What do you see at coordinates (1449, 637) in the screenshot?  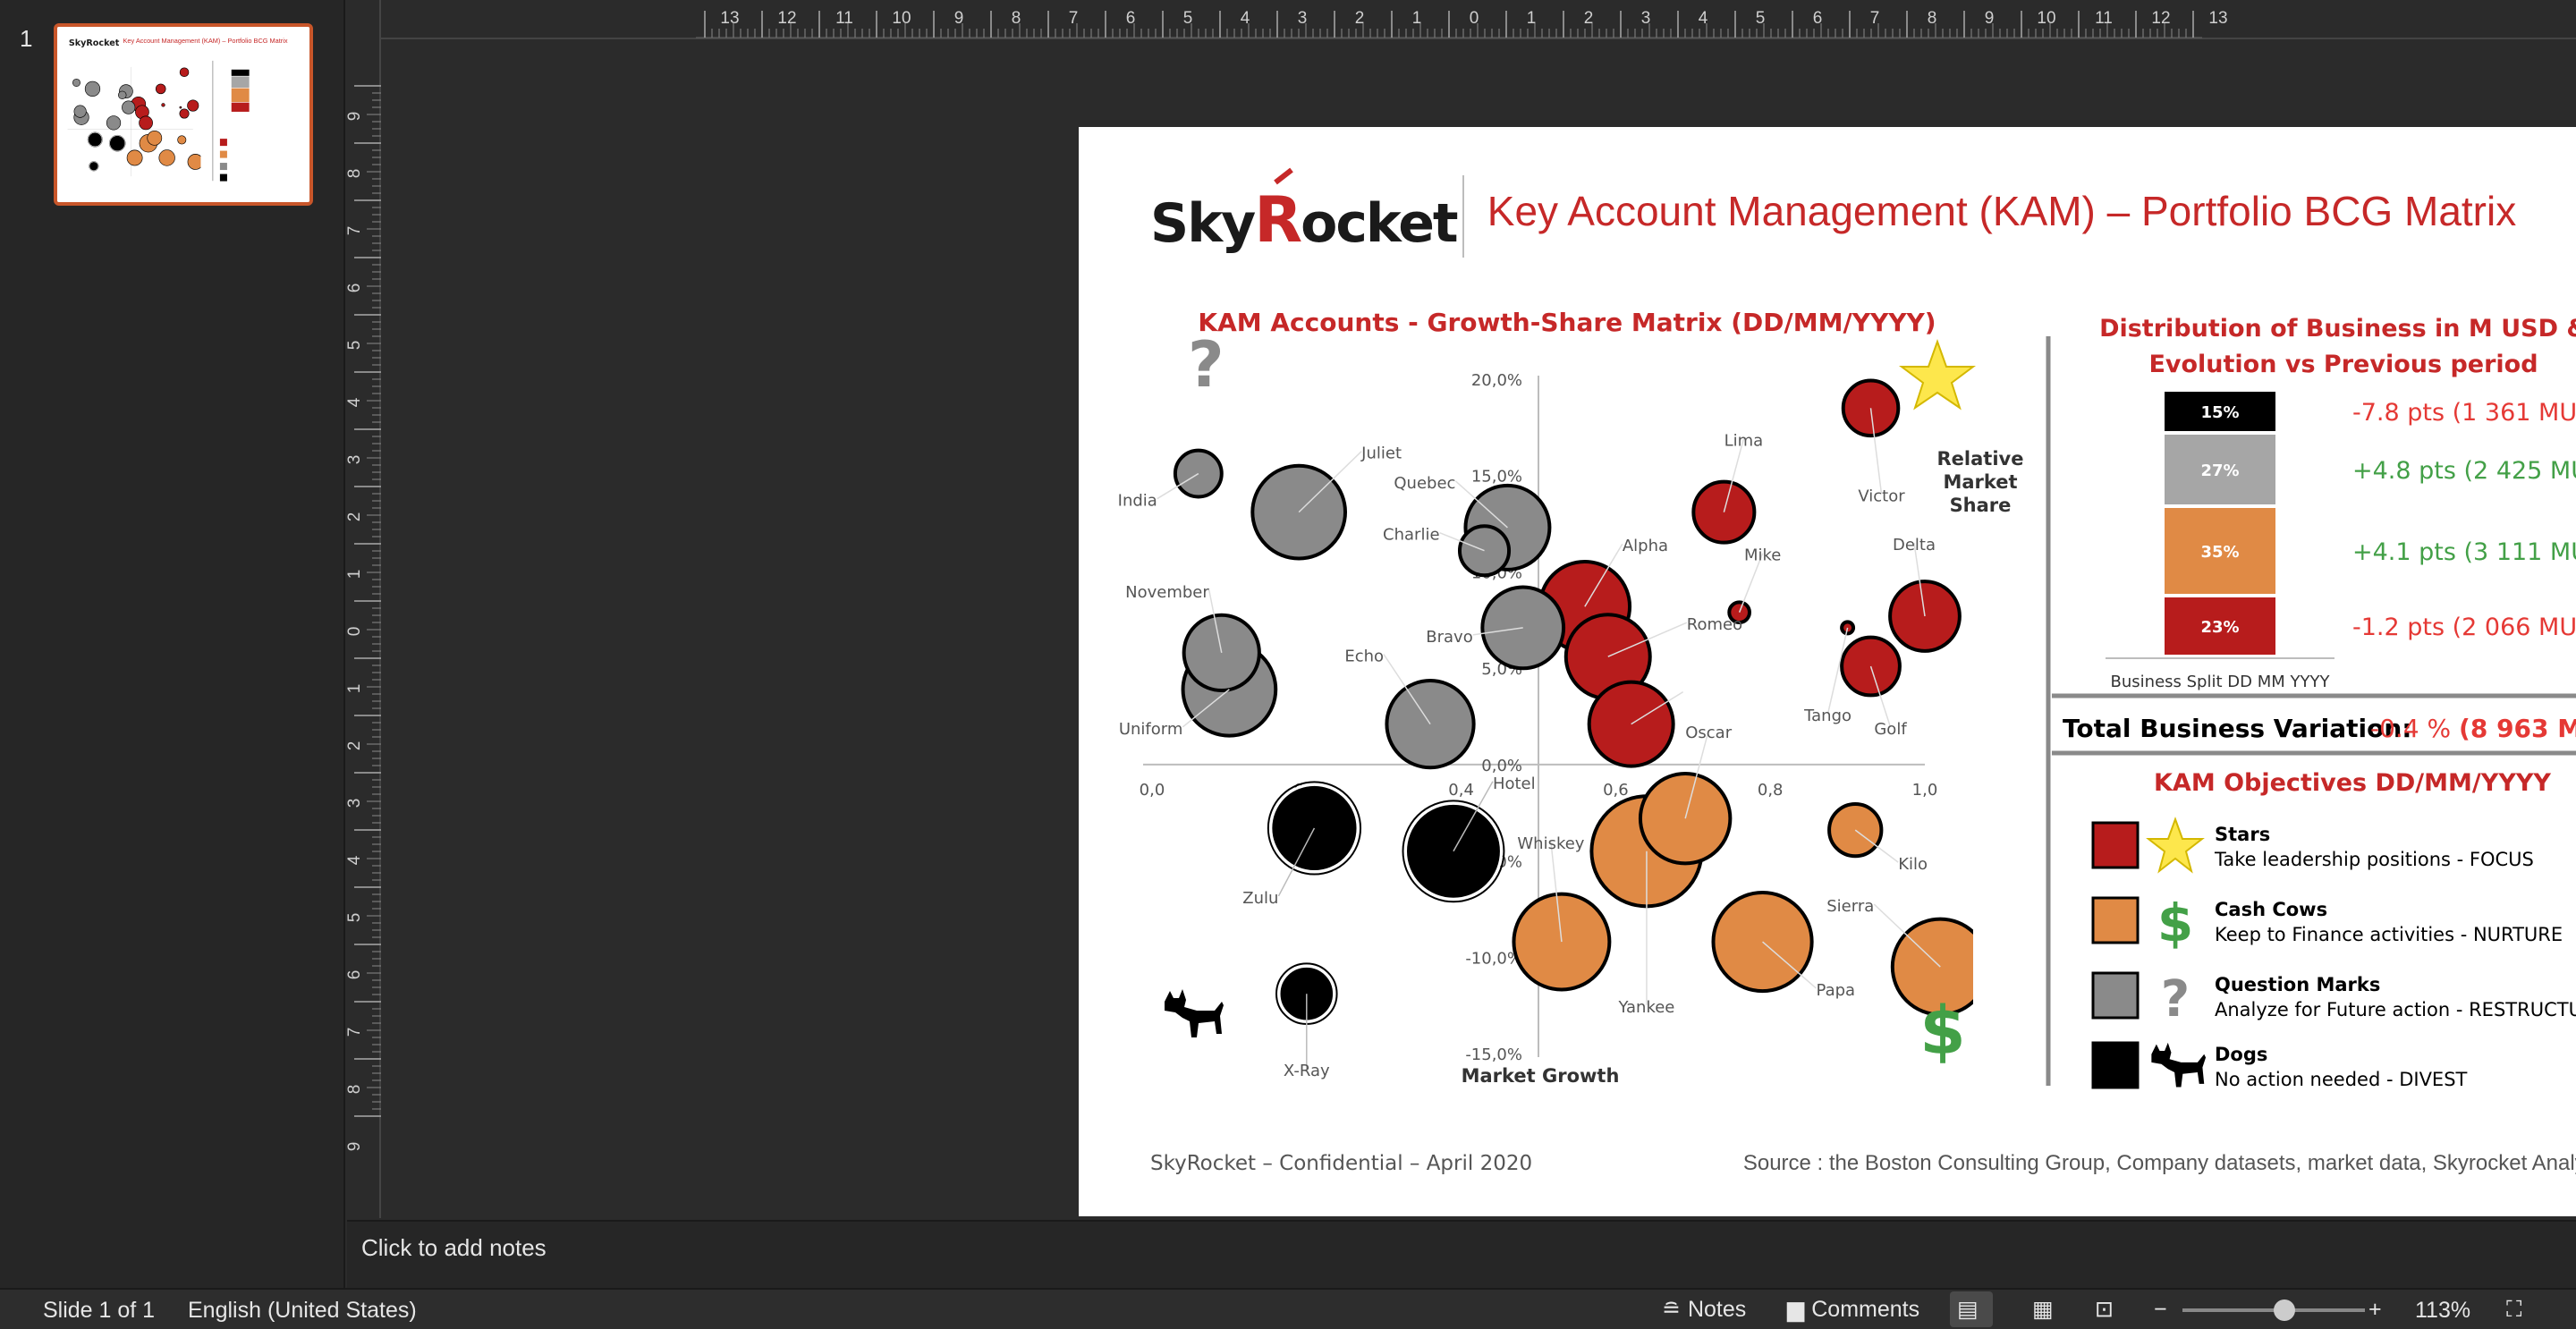 I see `point-label-bravo: Bravo` at bounding box center [1449, 637].